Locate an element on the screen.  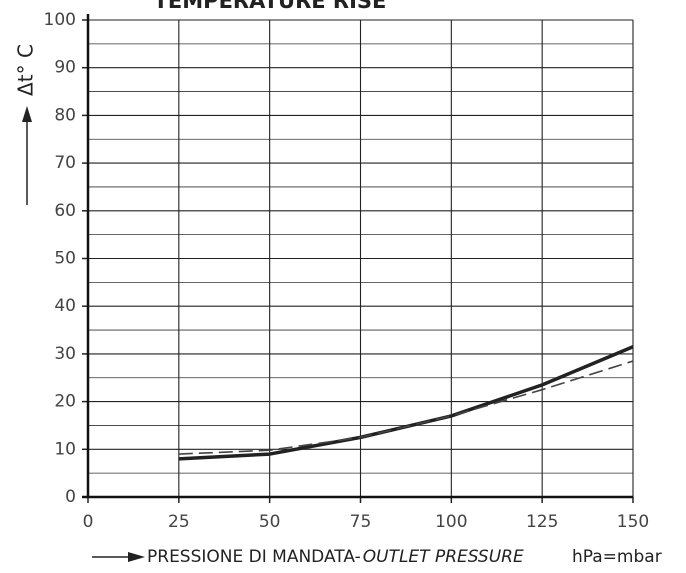
x-tick-label: 25 is located at coordinates (179, 522).